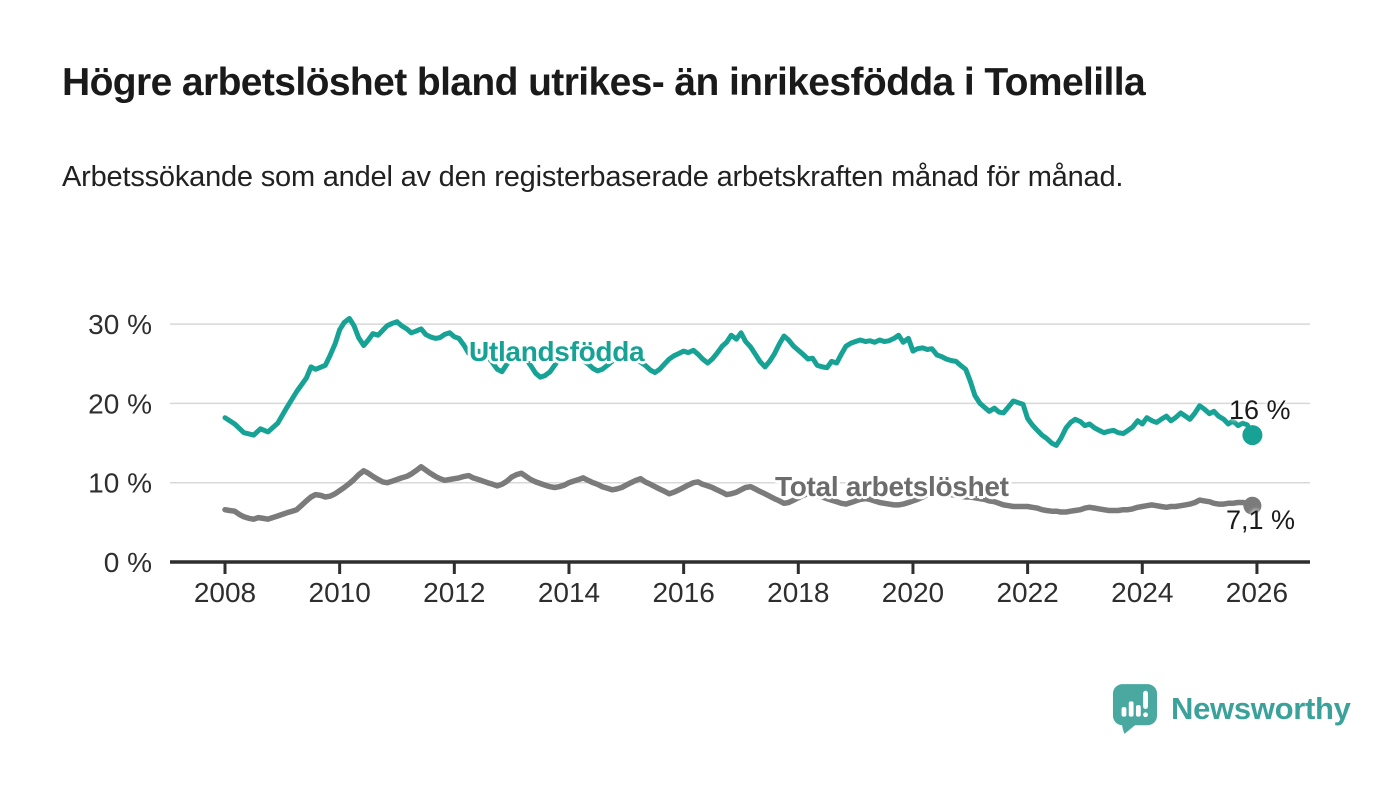  Describe the element at coordinates (1260, 410) in the screenshot. I see `end-value-label-utlandsfodda: 16 %` at that location.